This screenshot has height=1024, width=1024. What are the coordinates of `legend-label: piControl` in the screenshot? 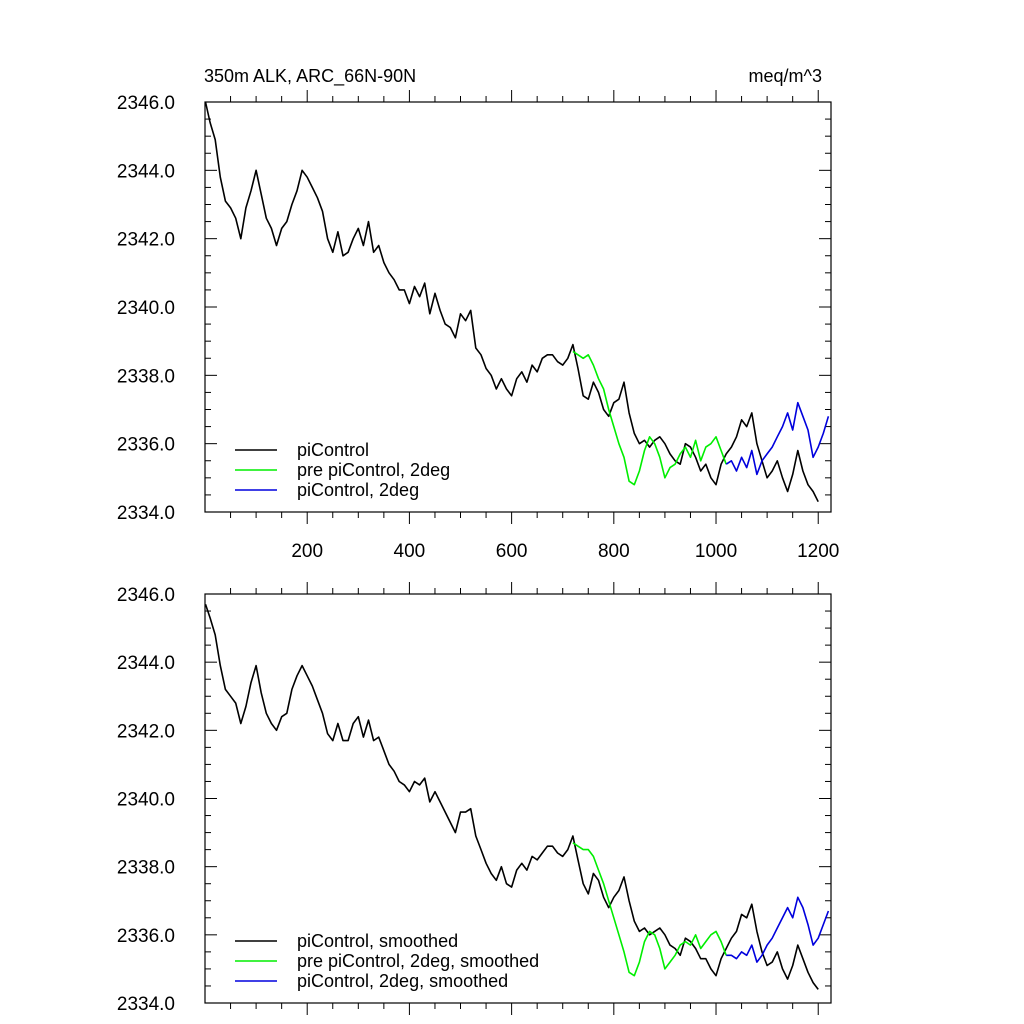 It's located at (333, 450).